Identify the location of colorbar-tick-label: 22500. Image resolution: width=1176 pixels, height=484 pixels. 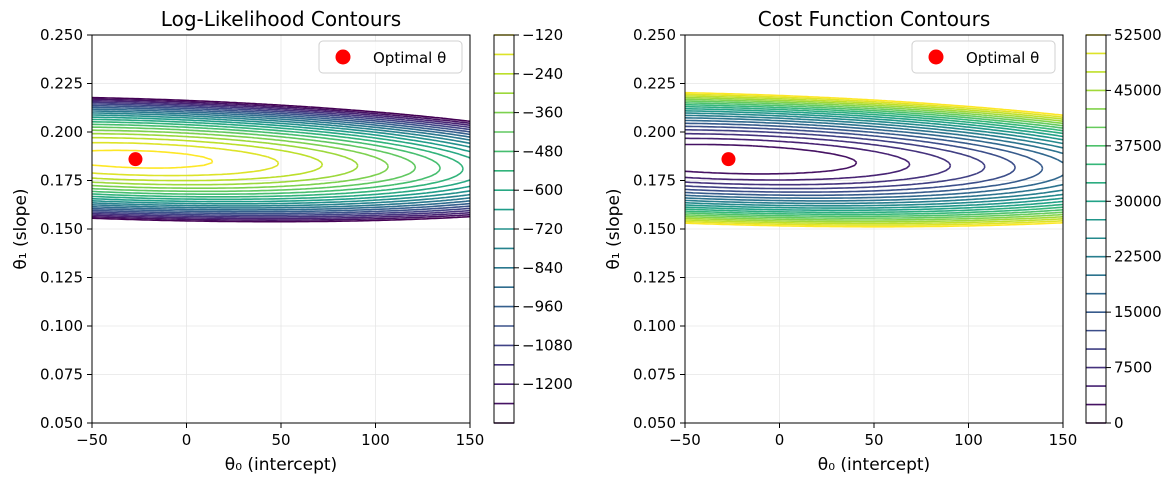
(1138, 257).